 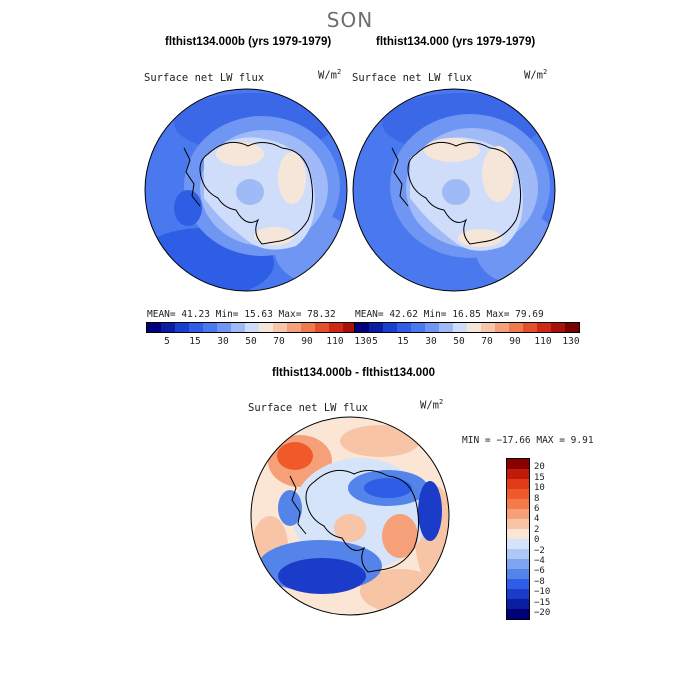 What do you see at coordinates (539, 581) in the screenshot?
I see `colorbar-tick-label: −8` at bounding box center [539, 581].